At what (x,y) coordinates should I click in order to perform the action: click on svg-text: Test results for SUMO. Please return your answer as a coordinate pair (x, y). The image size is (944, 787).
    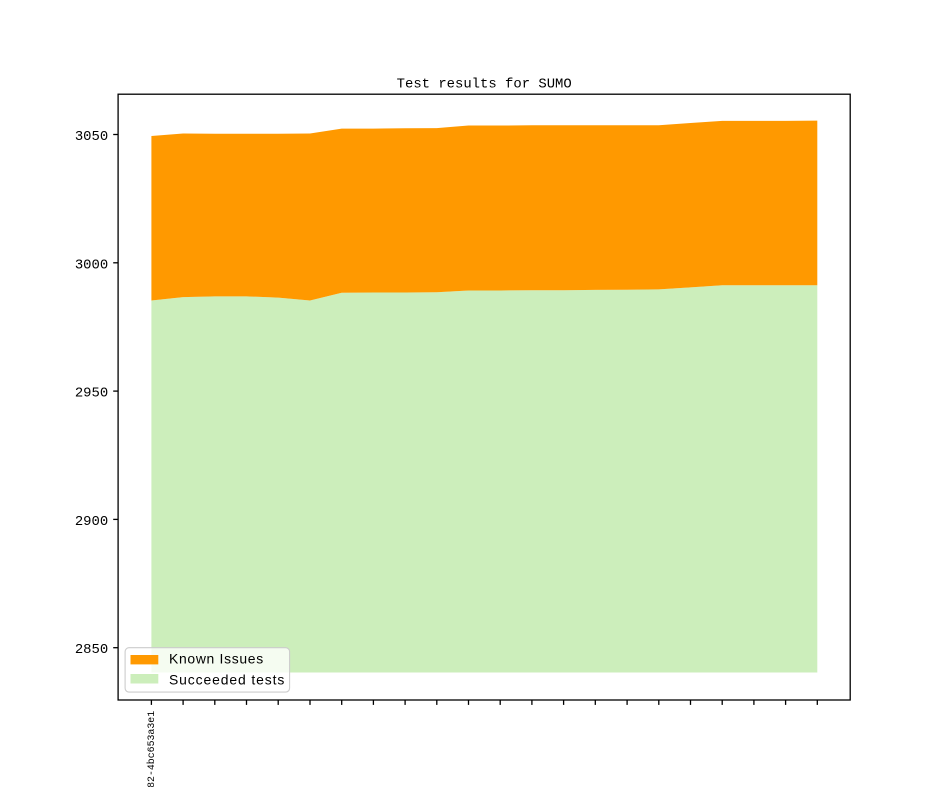
    Looking at the image, I should click on (484, 84).